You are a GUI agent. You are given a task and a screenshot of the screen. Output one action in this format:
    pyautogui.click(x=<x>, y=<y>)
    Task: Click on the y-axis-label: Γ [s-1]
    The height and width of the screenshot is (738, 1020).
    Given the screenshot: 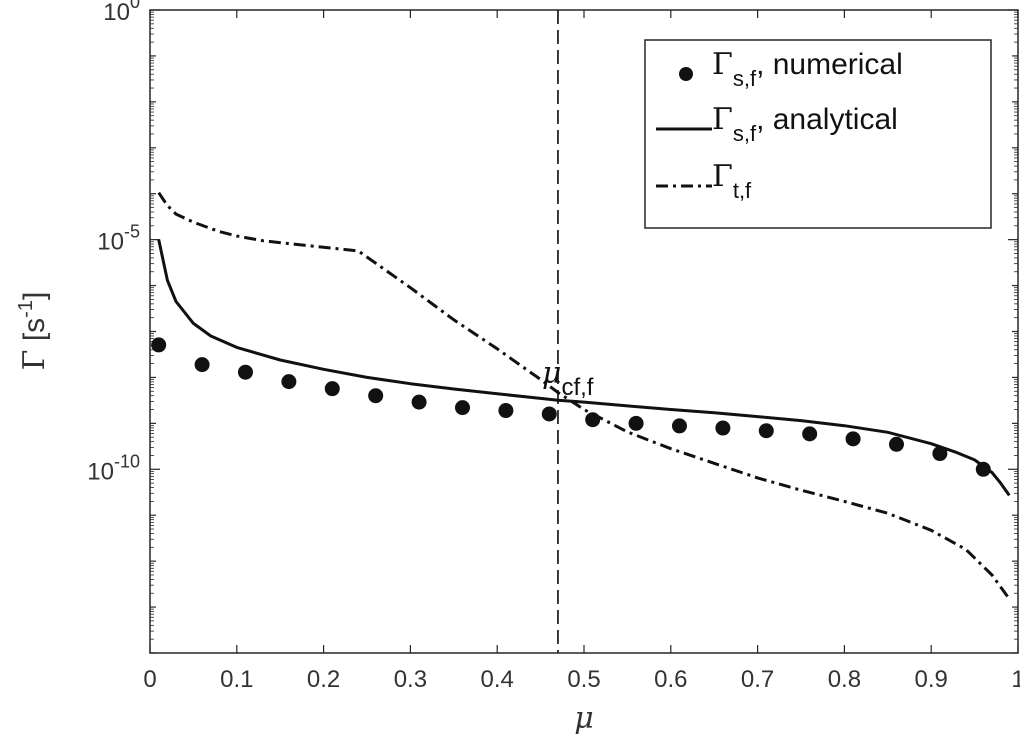 What is the action you would take?
    pyautogui.click(x=33, y=331)
    